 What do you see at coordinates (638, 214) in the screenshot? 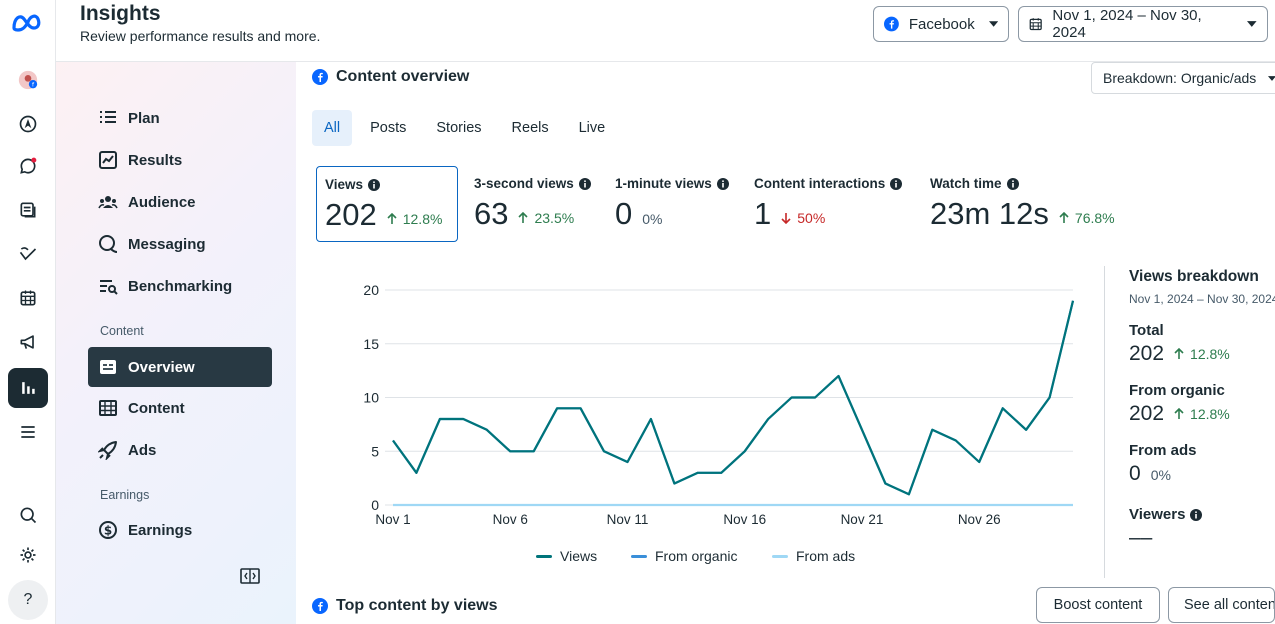
I see `metric-value-row: 0 0%` at bounding box center [638, 214].